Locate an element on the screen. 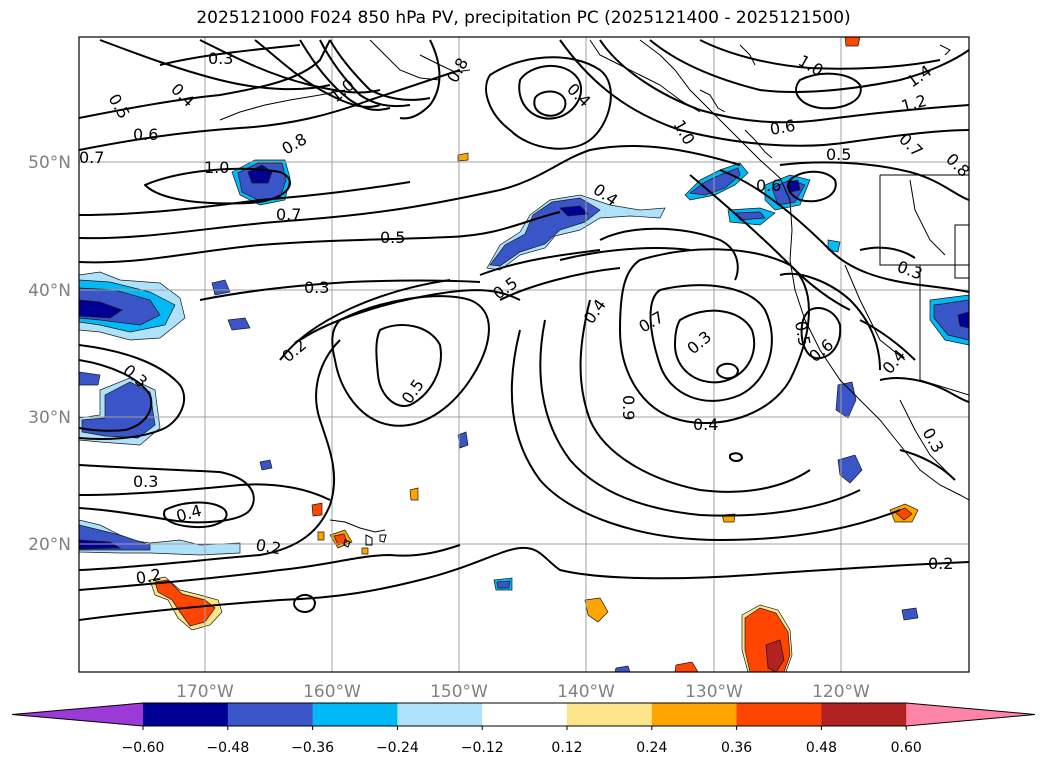 The image size is (1047, 765). colorbar-tick-label: −0.48 is located at coordinates (227, 748).